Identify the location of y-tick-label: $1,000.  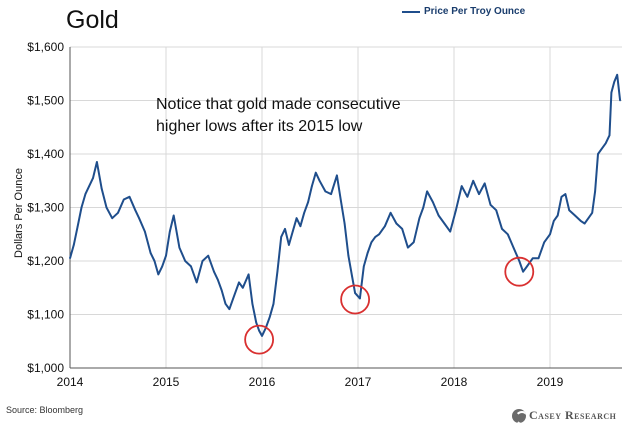
(45, 368).